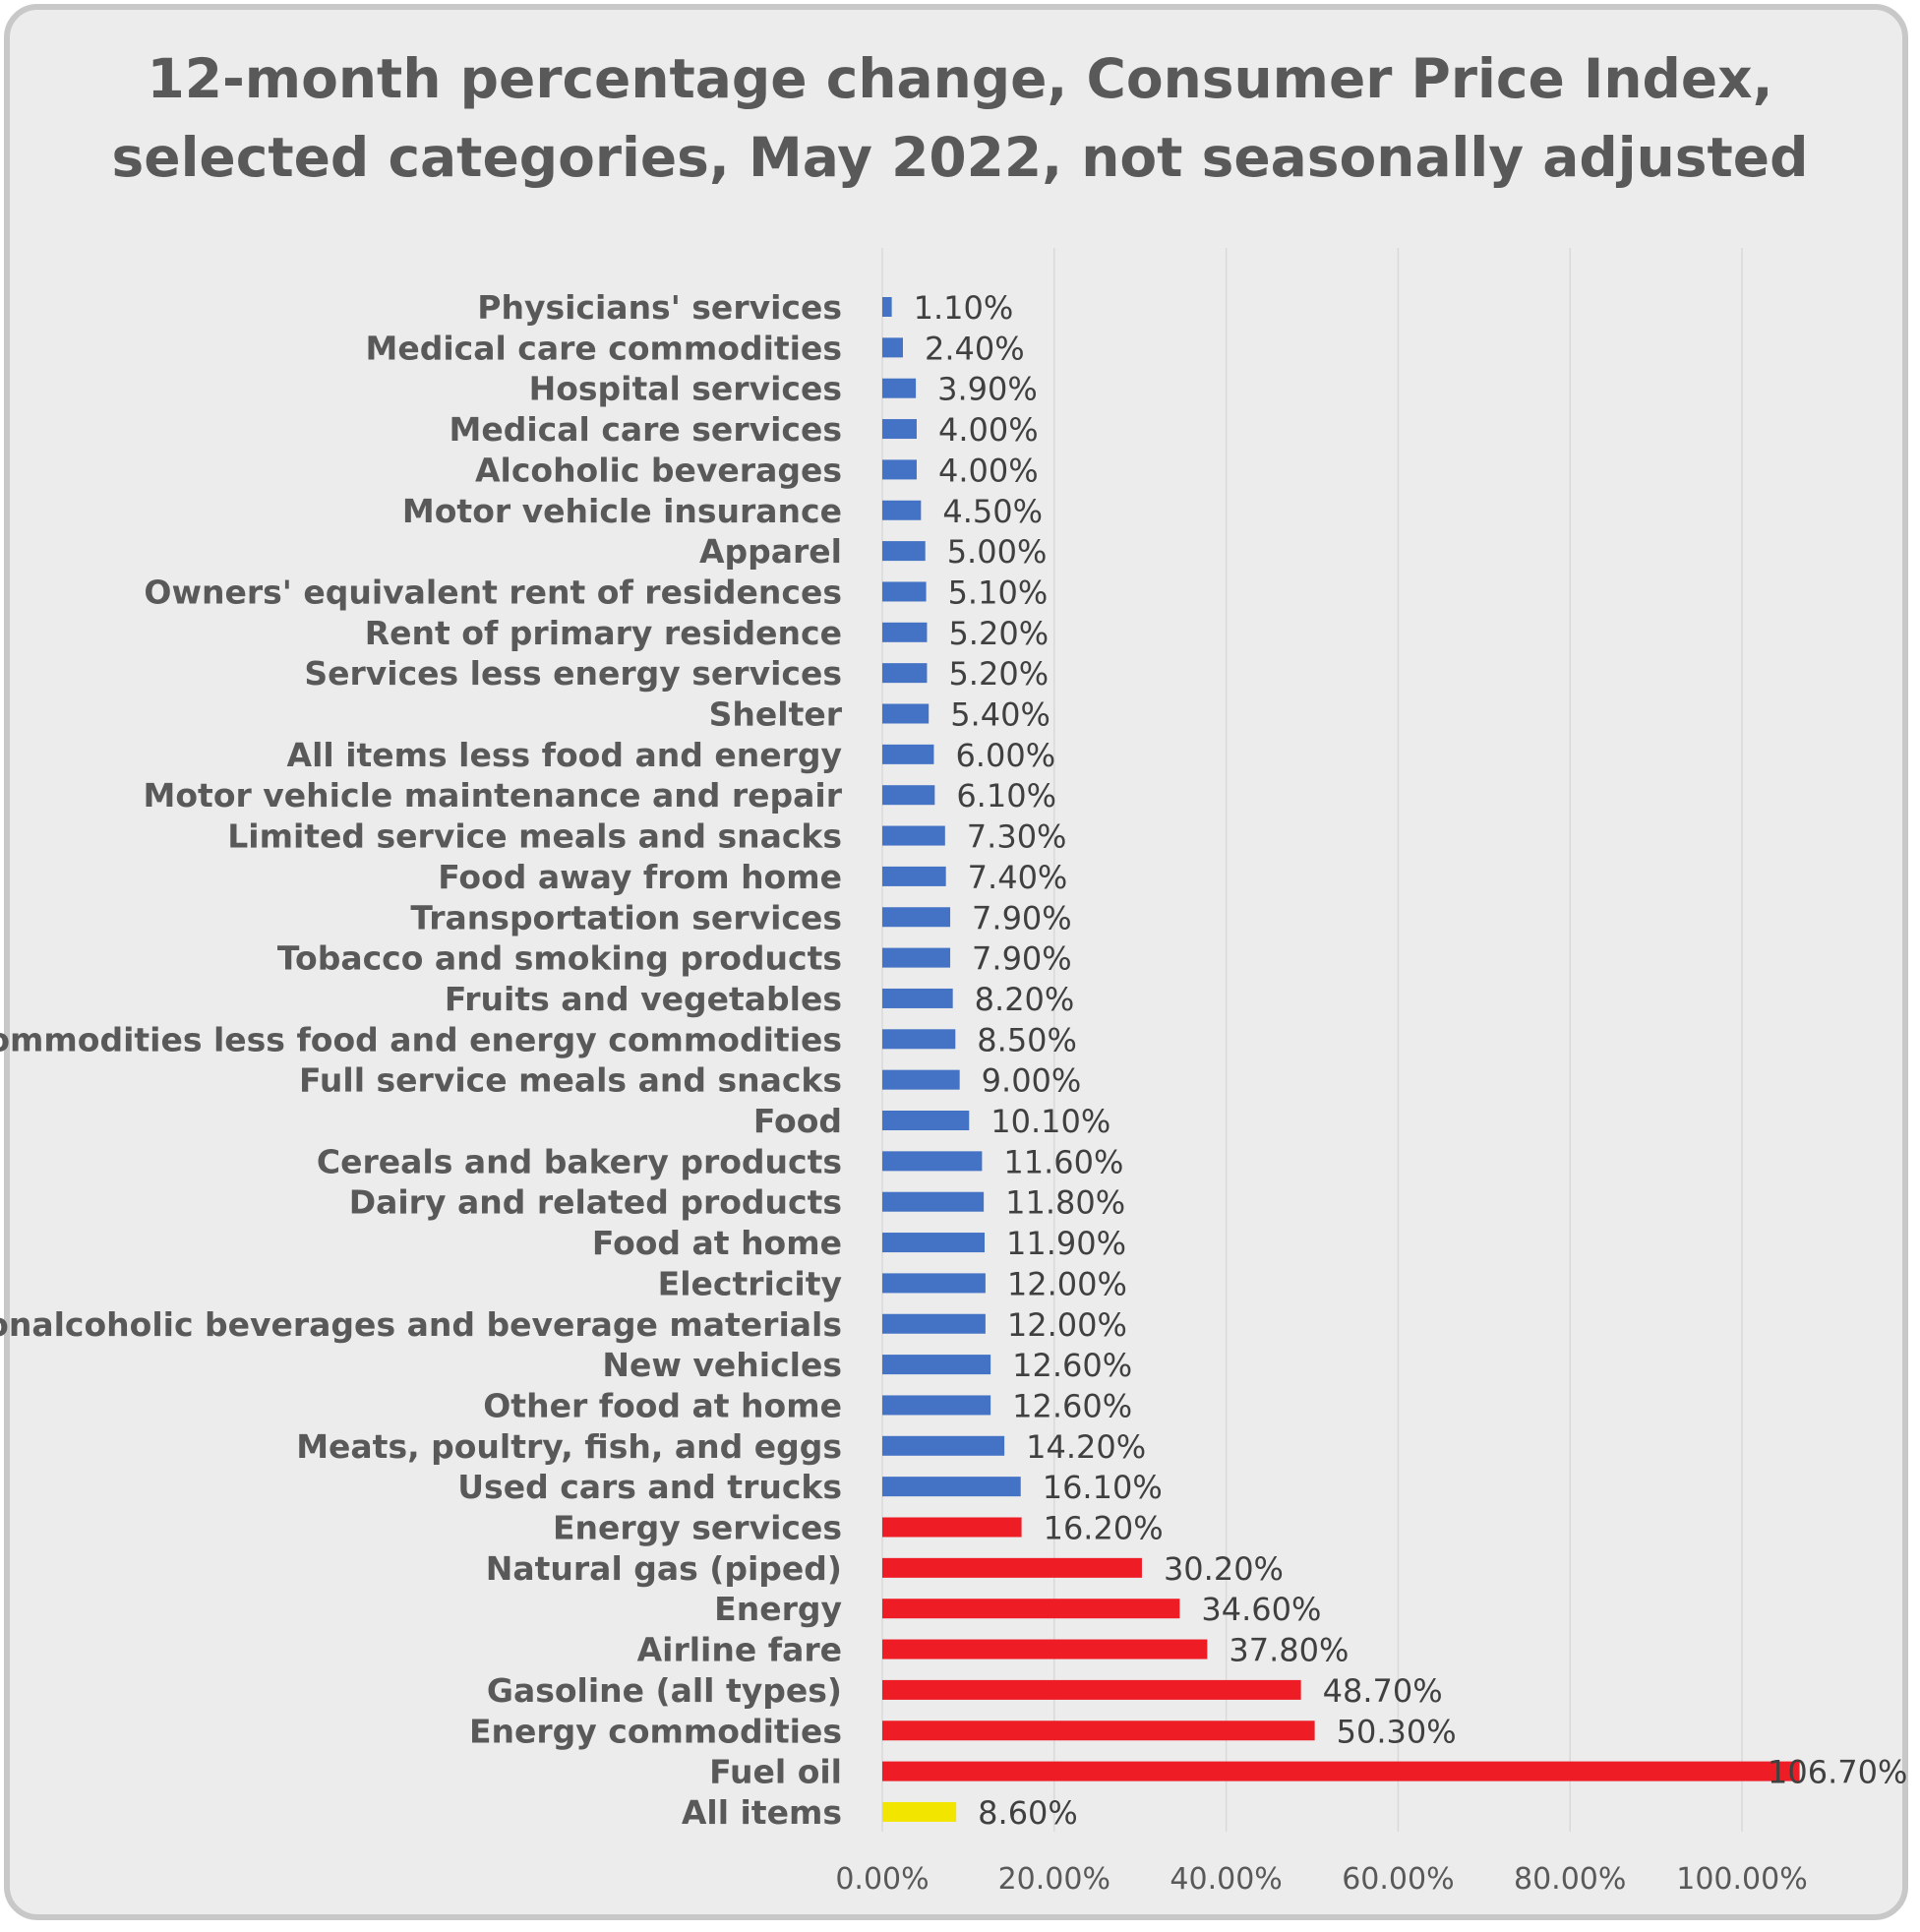  Describe the element at coordinates (776, 715) in the screenshot. I see `category-label: Shelter` at that location.